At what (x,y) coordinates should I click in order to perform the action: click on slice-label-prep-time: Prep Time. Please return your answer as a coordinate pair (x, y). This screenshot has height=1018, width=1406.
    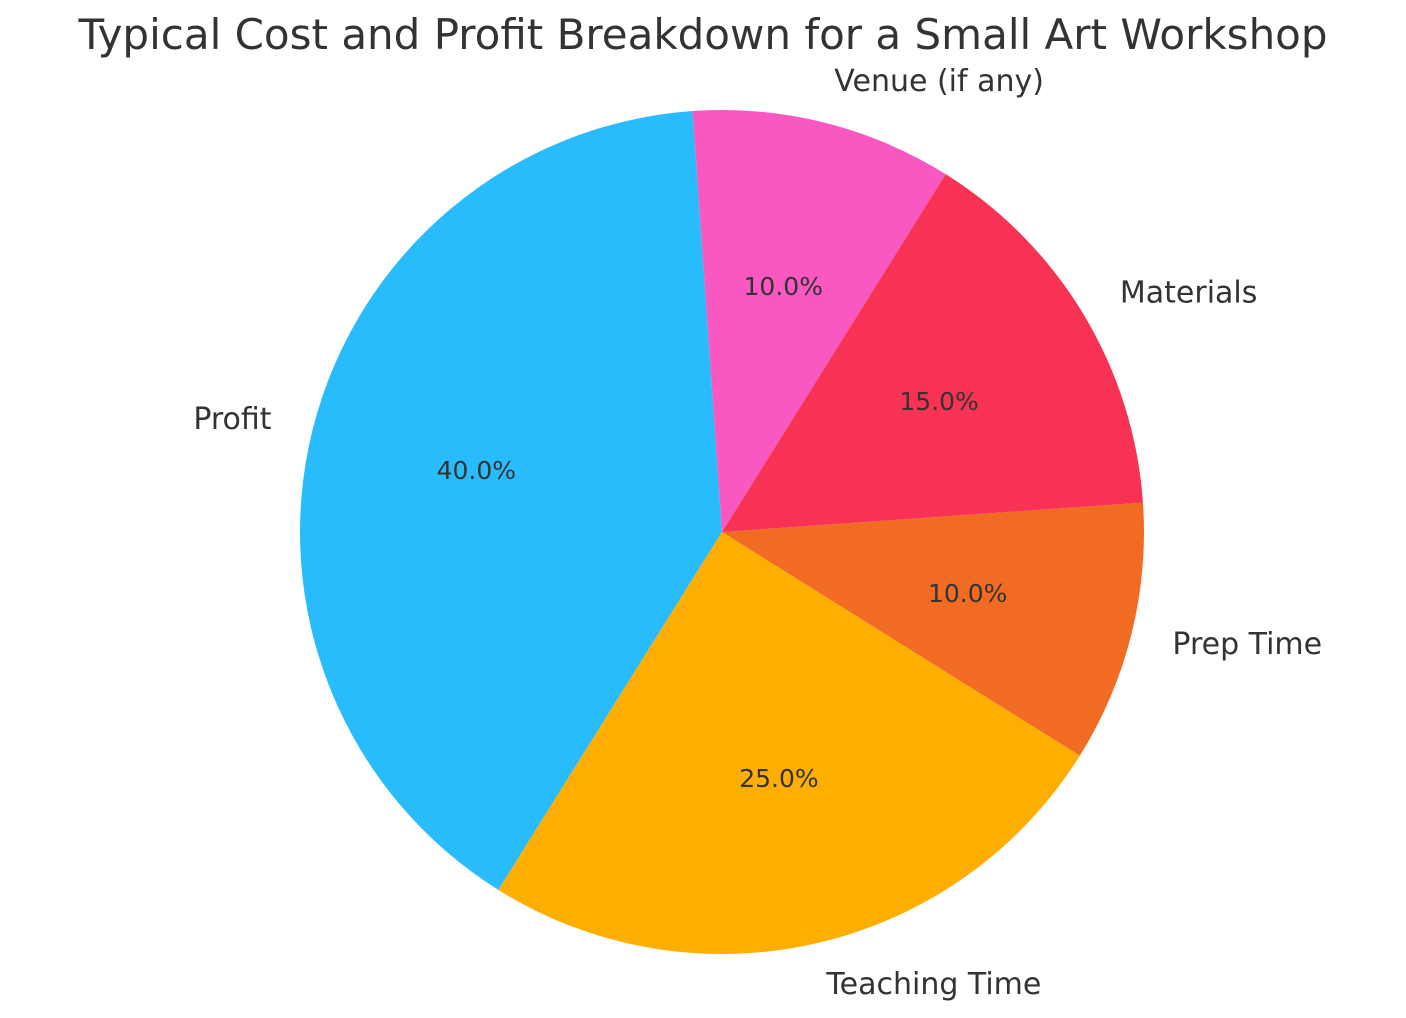
    Looking at the image, I should click on (1247, 644).